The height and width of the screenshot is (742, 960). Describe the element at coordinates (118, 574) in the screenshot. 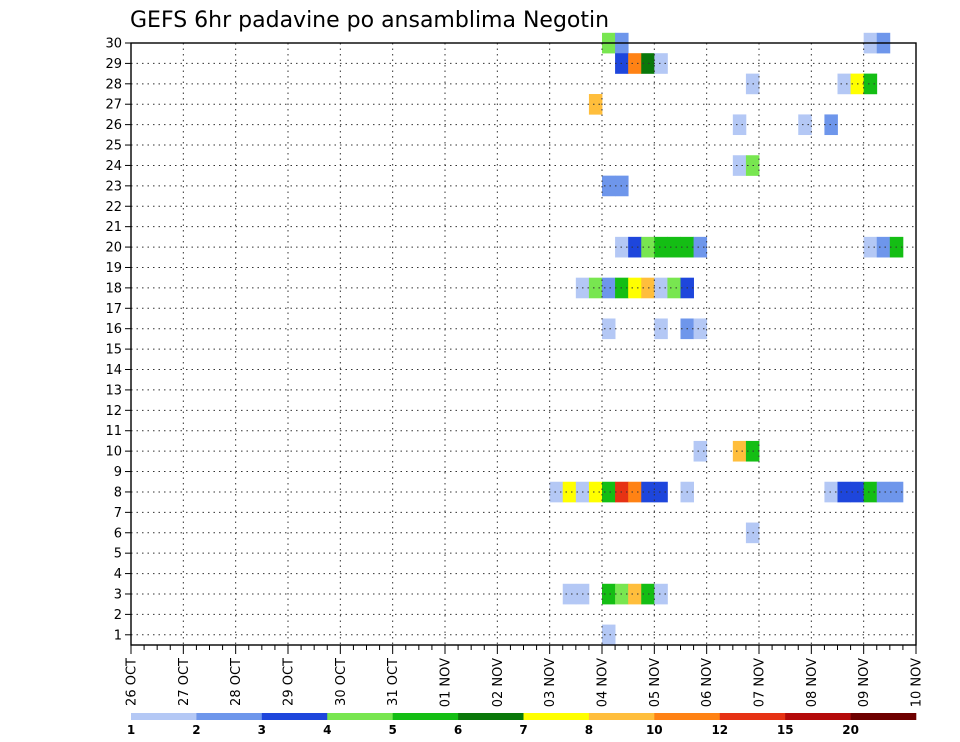

I see `y-tick-label: 4` at that location.